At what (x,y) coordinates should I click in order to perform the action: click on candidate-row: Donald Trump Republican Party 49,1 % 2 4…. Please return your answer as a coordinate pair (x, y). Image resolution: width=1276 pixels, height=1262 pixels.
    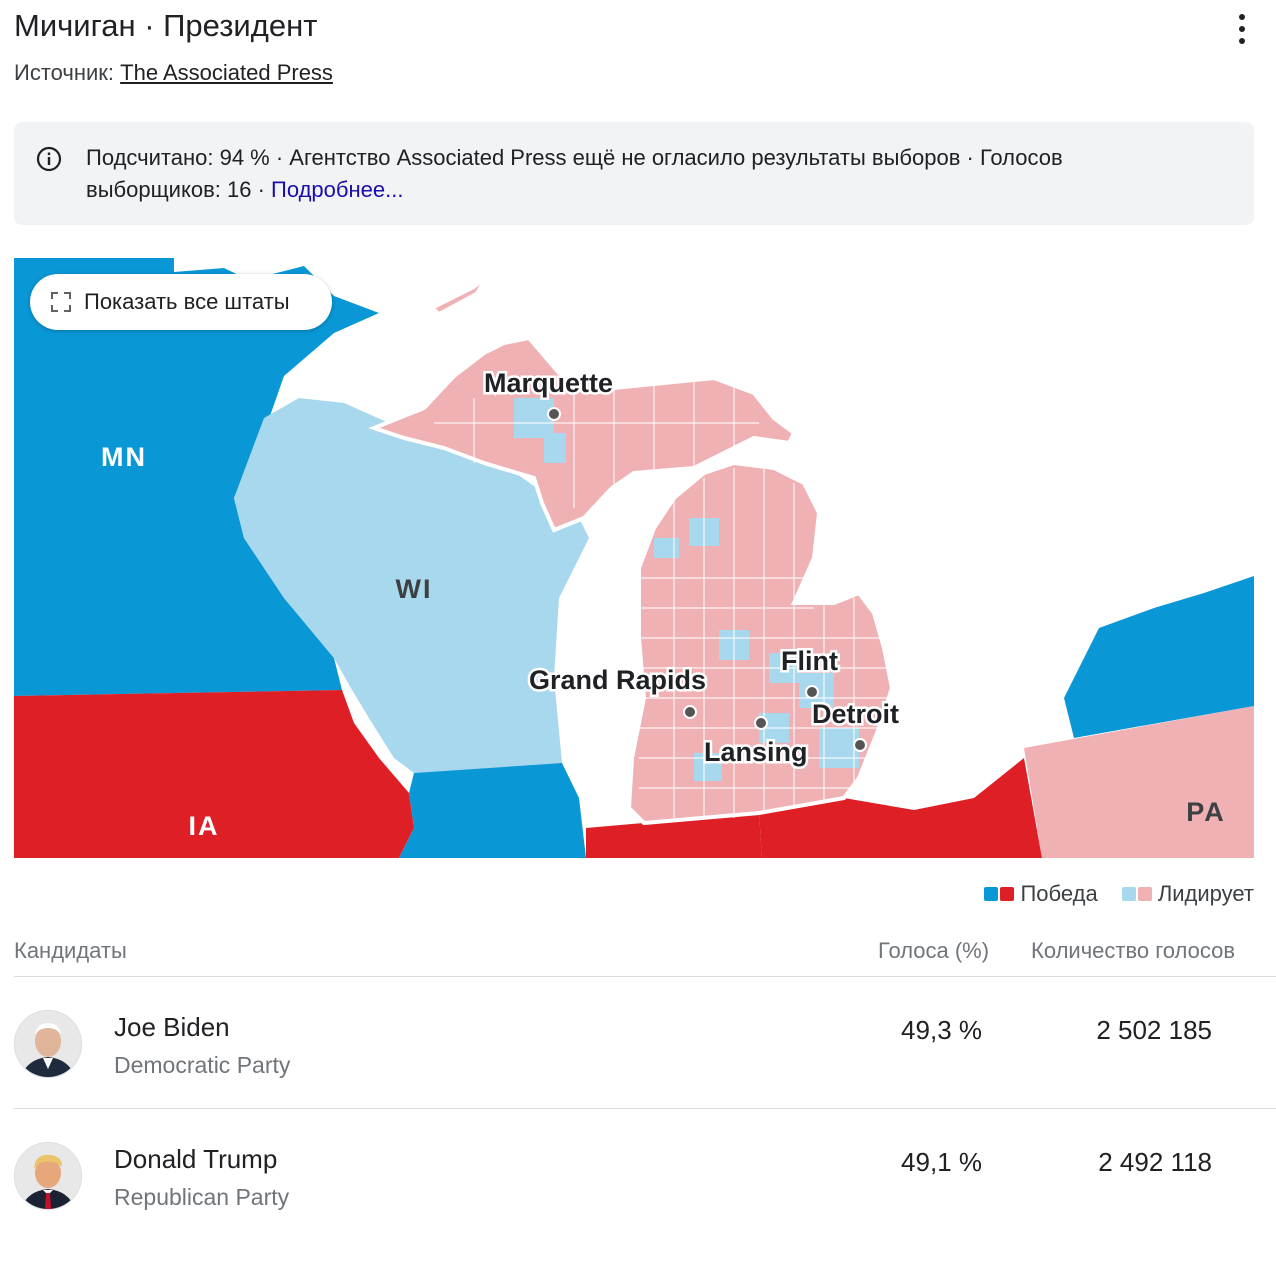
    Looking at the image, I should click on (645, 1202).